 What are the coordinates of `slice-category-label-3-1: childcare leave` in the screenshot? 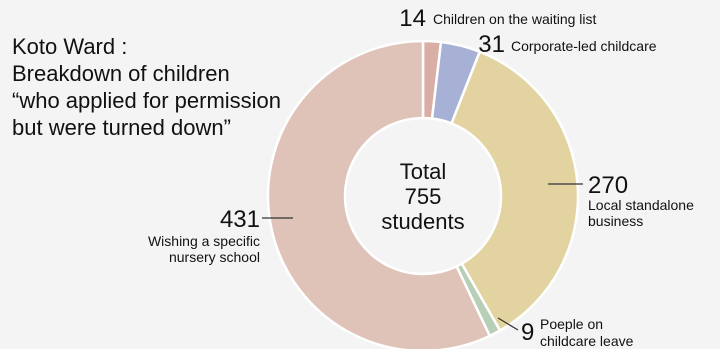 It's located at (587, 341).